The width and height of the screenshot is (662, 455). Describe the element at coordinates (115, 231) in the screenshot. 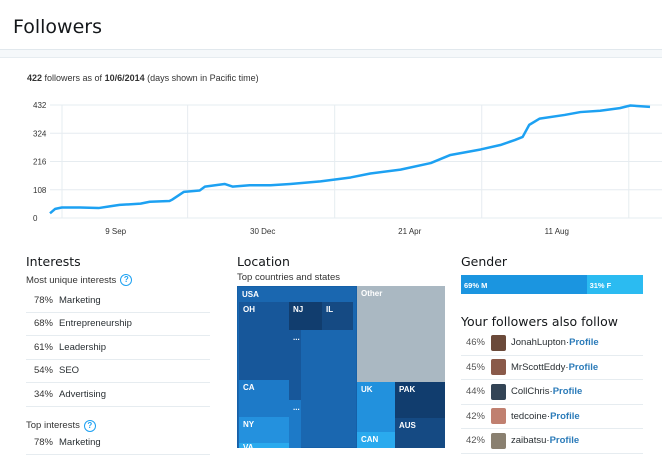

I see `x-tick-label: 9 Sep` at that location.